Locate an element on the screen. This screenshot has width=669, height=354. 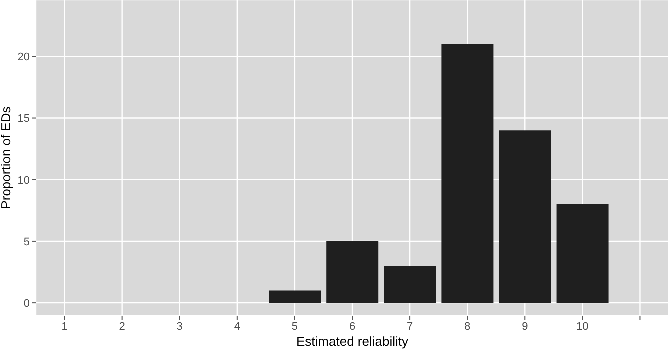
x-tick-label: 7 is located at coordinates (410, 326).